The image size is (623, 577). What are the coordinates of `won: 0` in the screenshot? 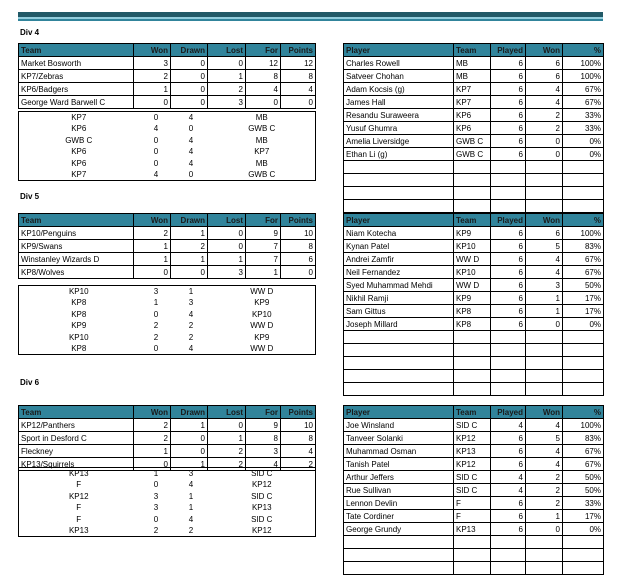 It's located at (544, 141).